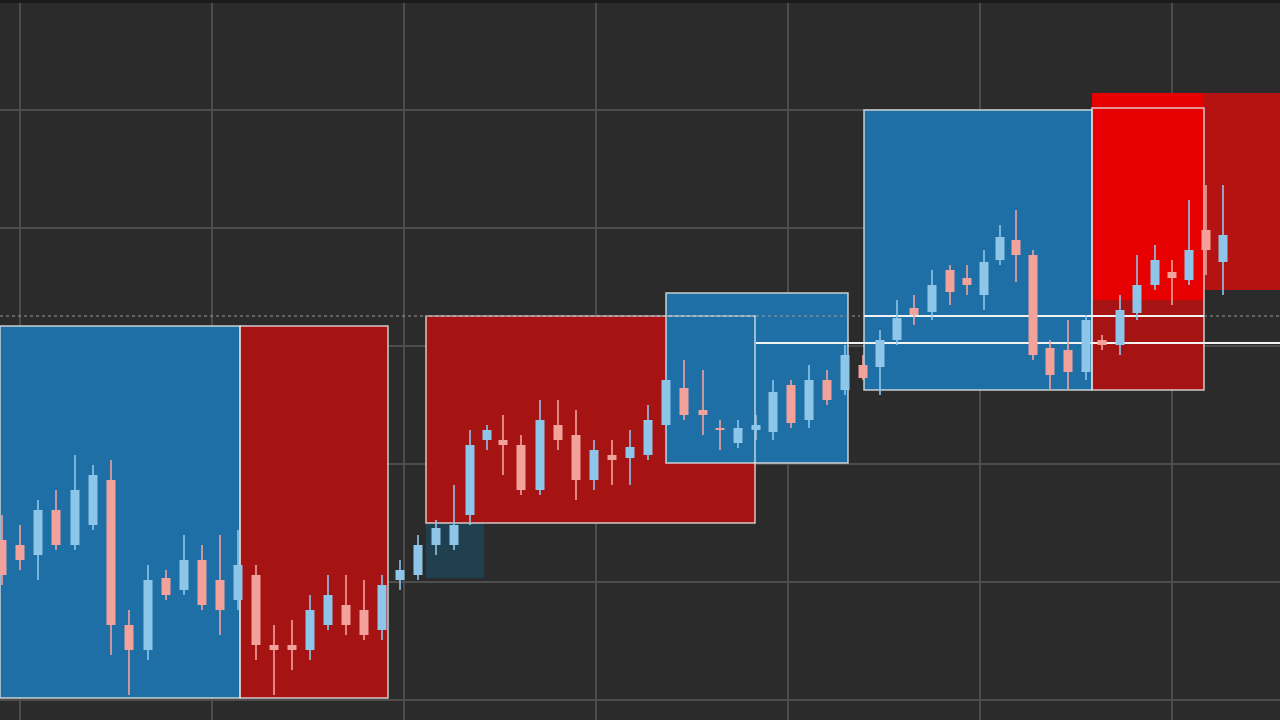 The height and width of the screenshot is (720, 1280). Describe the element at coordinates (640, 1) in the screenshot. I see `top-border` at that location.